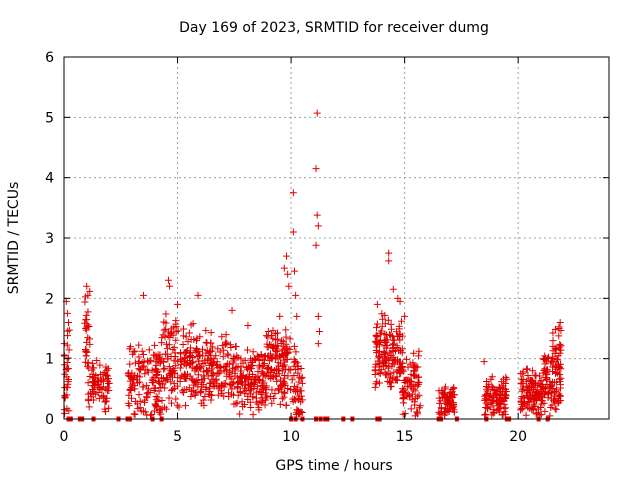  What do you see at coordinates (49, 420) in the screenshot?
I see `y-tick-label-0: 0` at bounding box center [49, 420].